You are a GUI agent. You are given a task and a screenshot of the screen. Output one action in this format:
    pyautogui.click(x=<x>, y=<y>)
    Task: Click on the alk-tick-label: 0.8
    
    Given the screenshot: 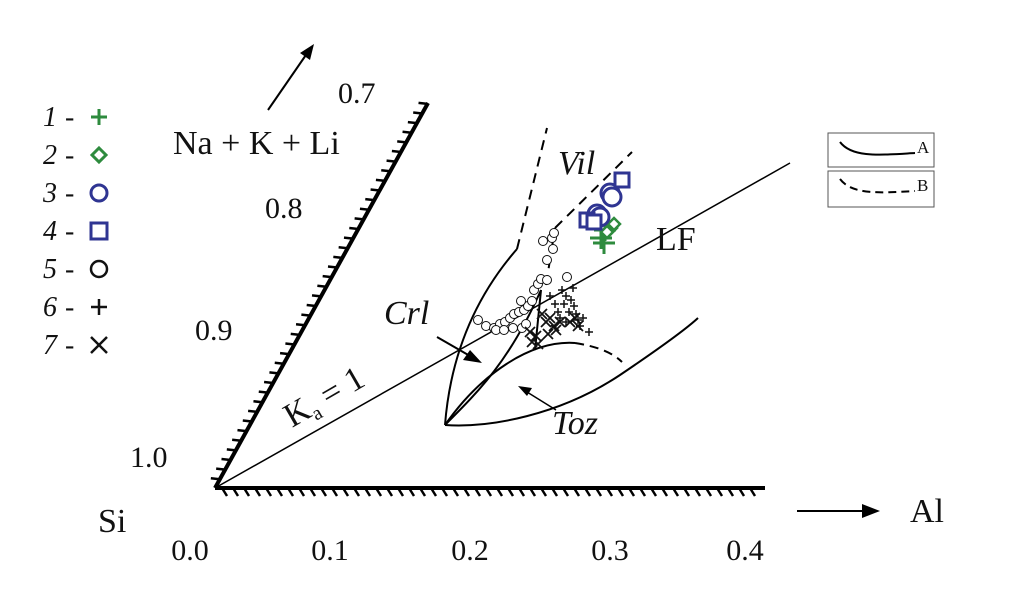 What is the action you would take?
    pyautogui.click(x=284, y=208)
    